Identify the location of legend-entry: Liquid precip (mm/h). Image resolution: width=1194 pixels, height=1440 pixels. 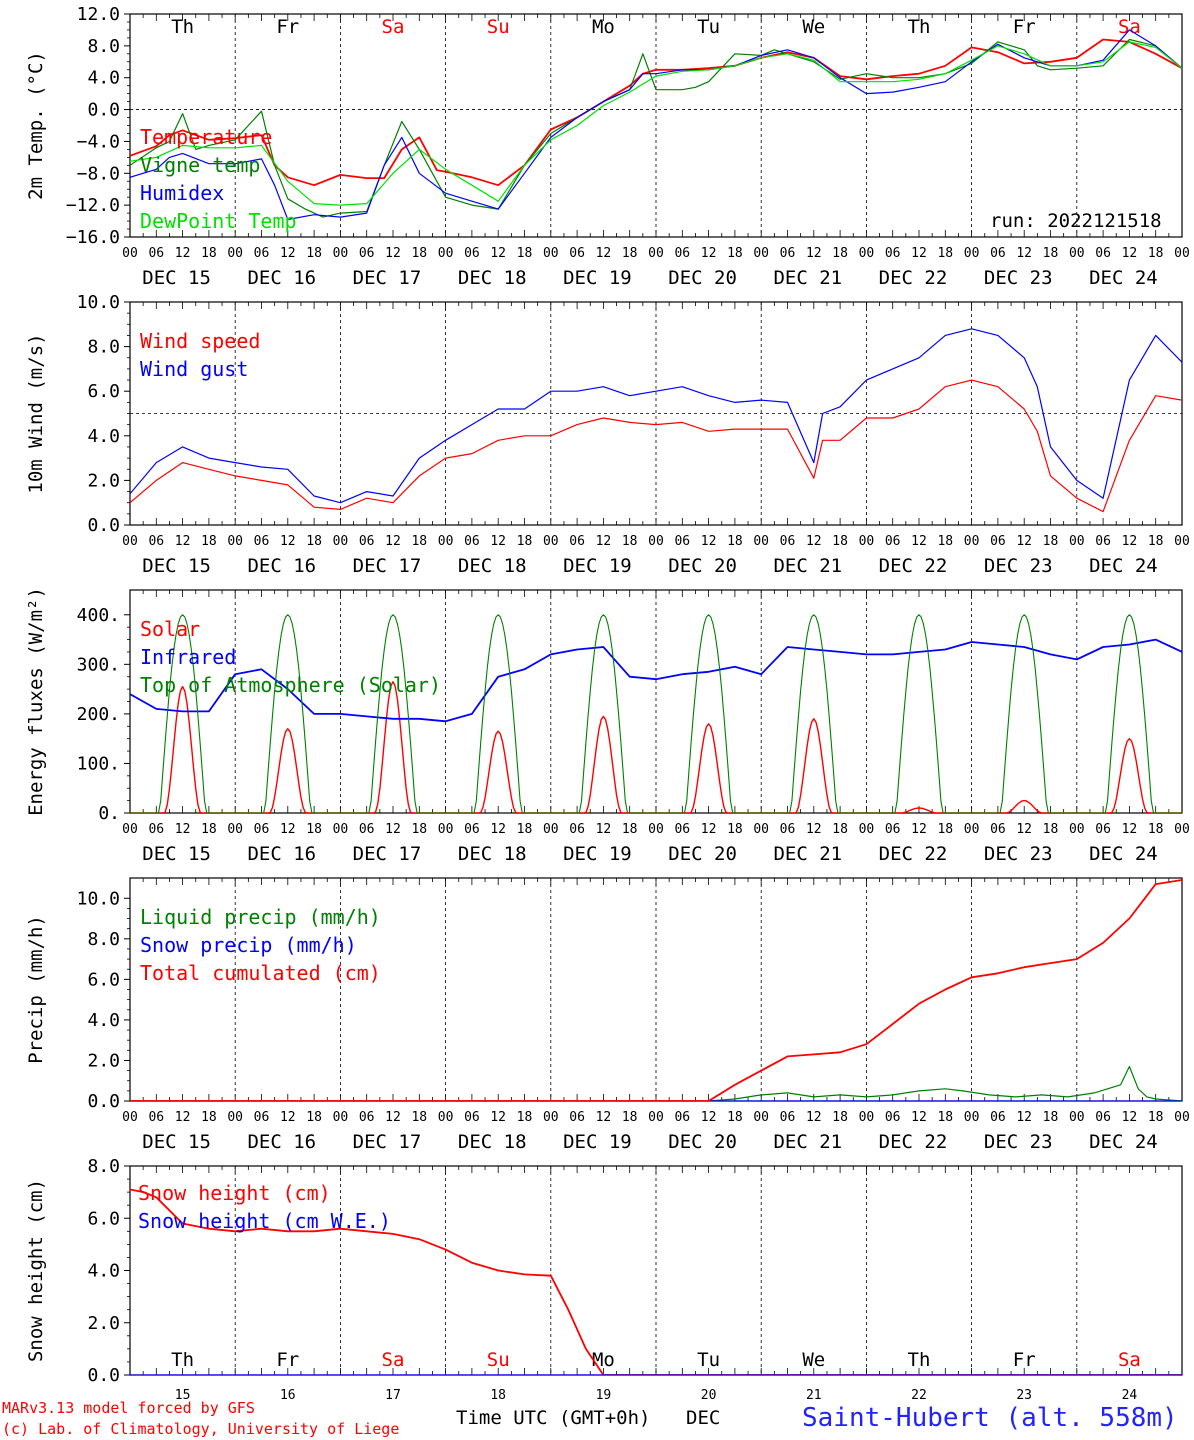
(260, 917).